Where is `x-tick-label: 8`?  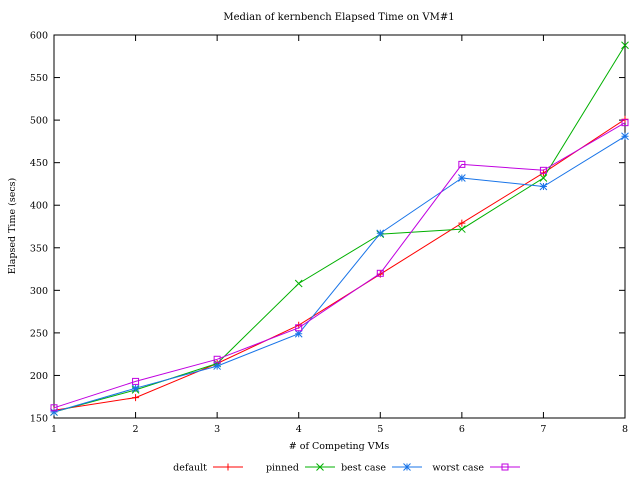 x-tick-label: 8 is located at coordinates (625, 429).